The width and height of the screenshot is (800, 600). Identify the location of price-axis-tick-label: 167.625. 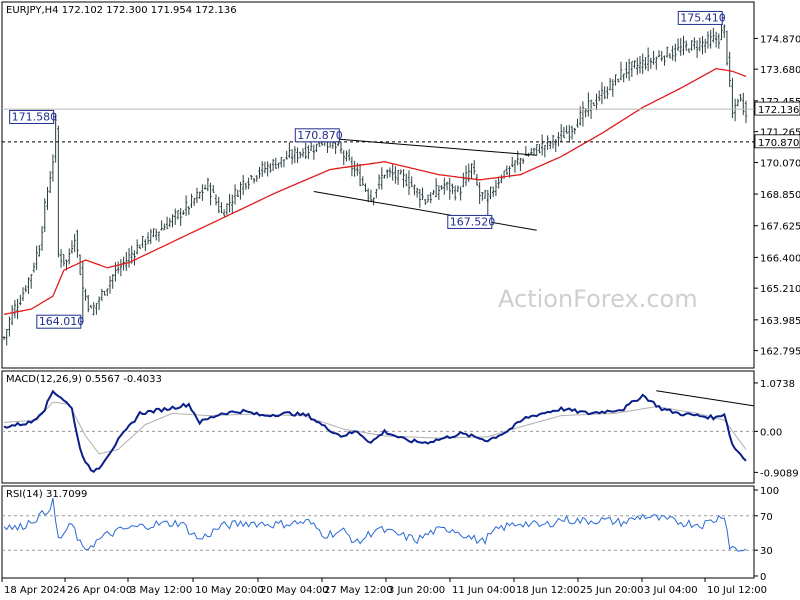
(780, 227).